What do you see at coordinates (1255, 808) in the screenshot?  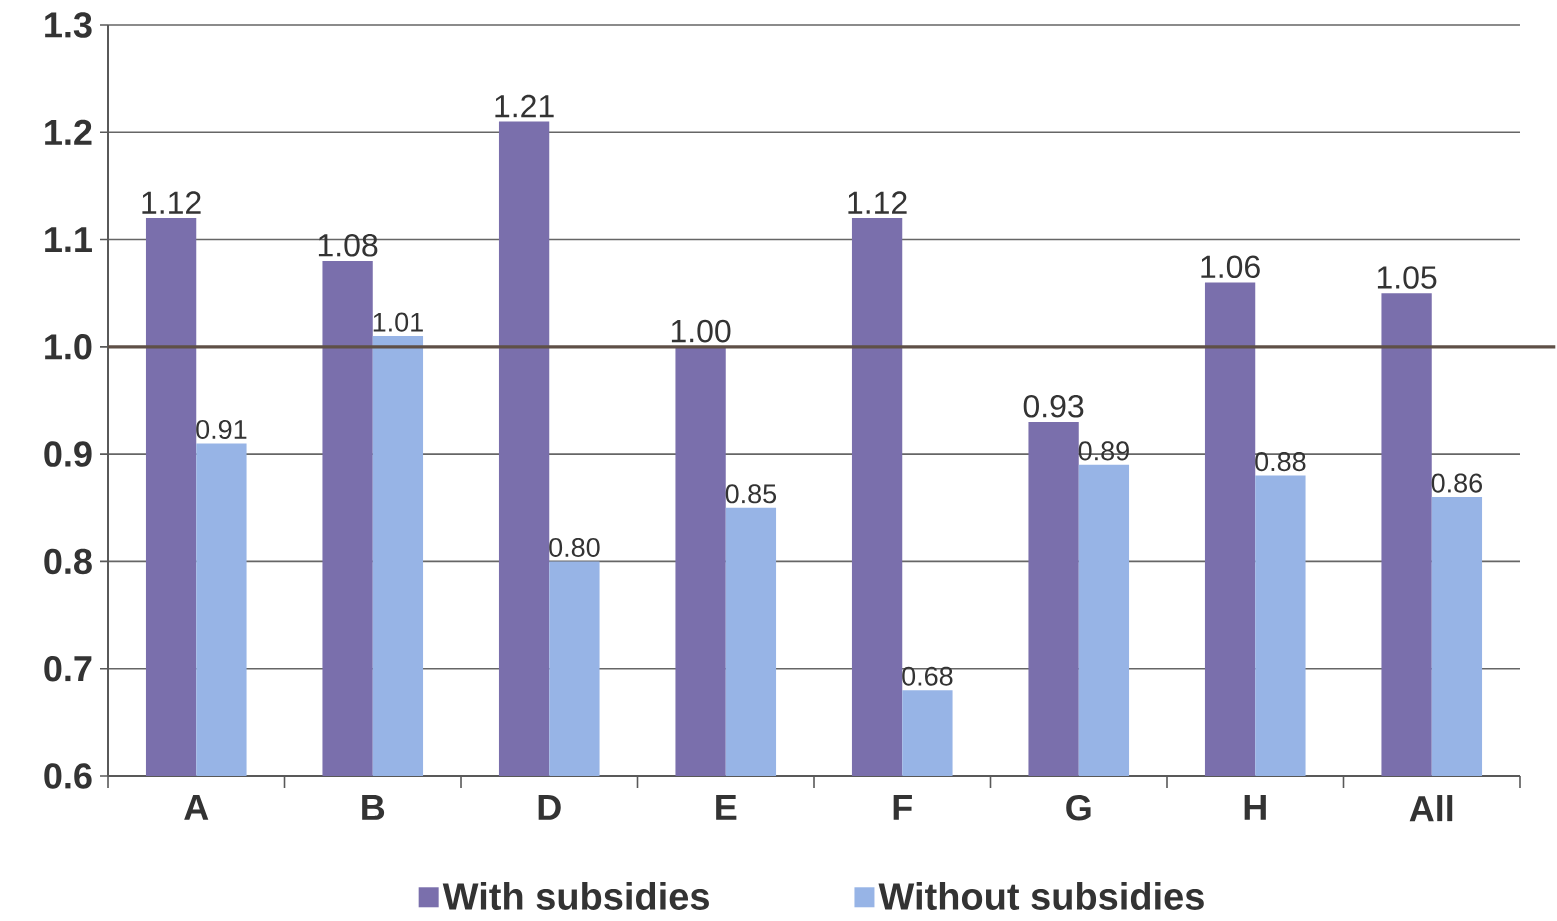 I see `x-tick-label: H` at bounding box center [1255, 808].